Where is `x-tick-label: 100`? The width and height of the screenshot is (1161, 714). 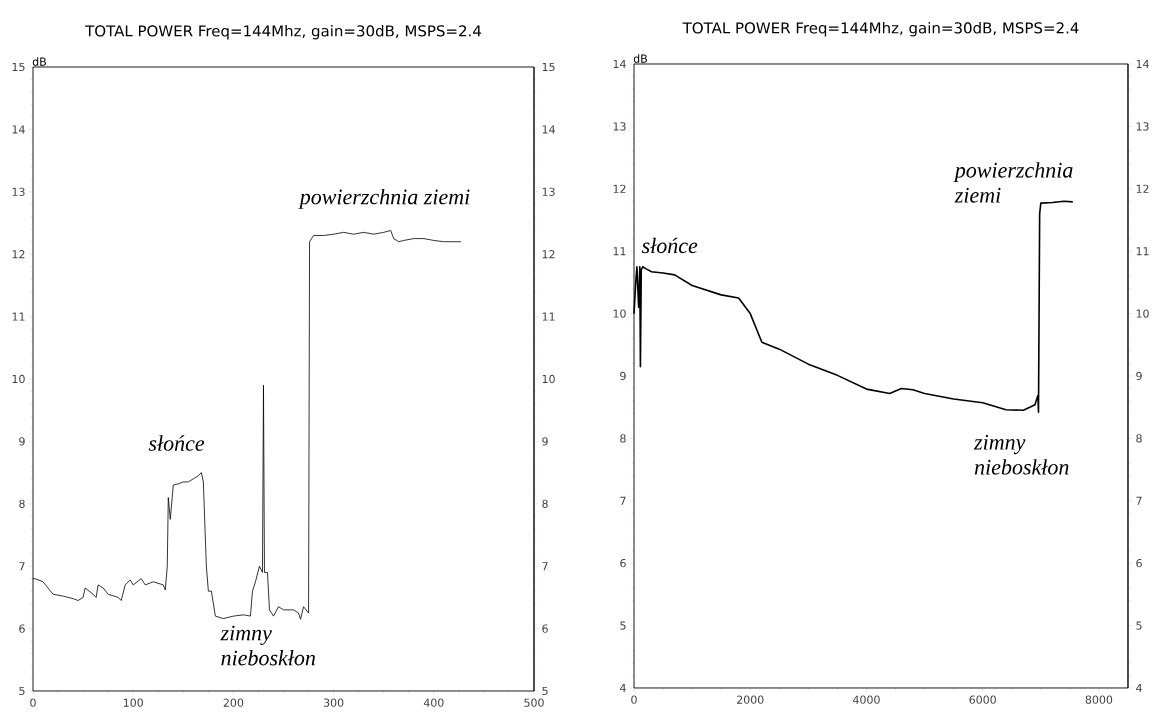 x-tick-label: 100 is located at coordinates (133, 702).